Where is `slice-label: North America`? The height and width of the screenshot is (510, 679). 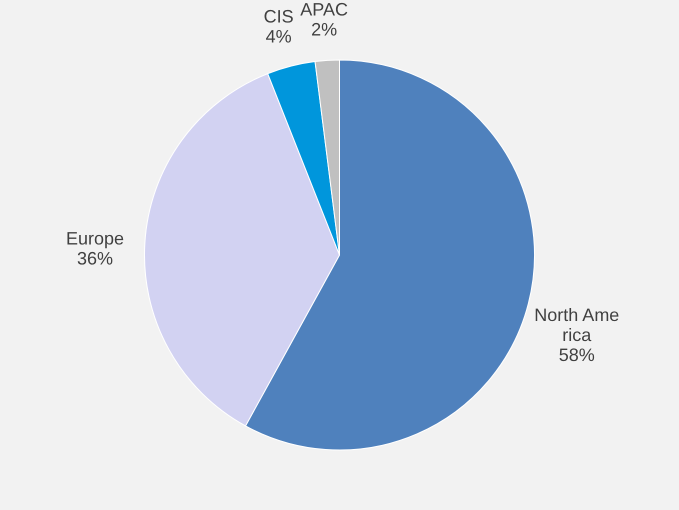 slice-label: North America is located at coordinates (577, 324).